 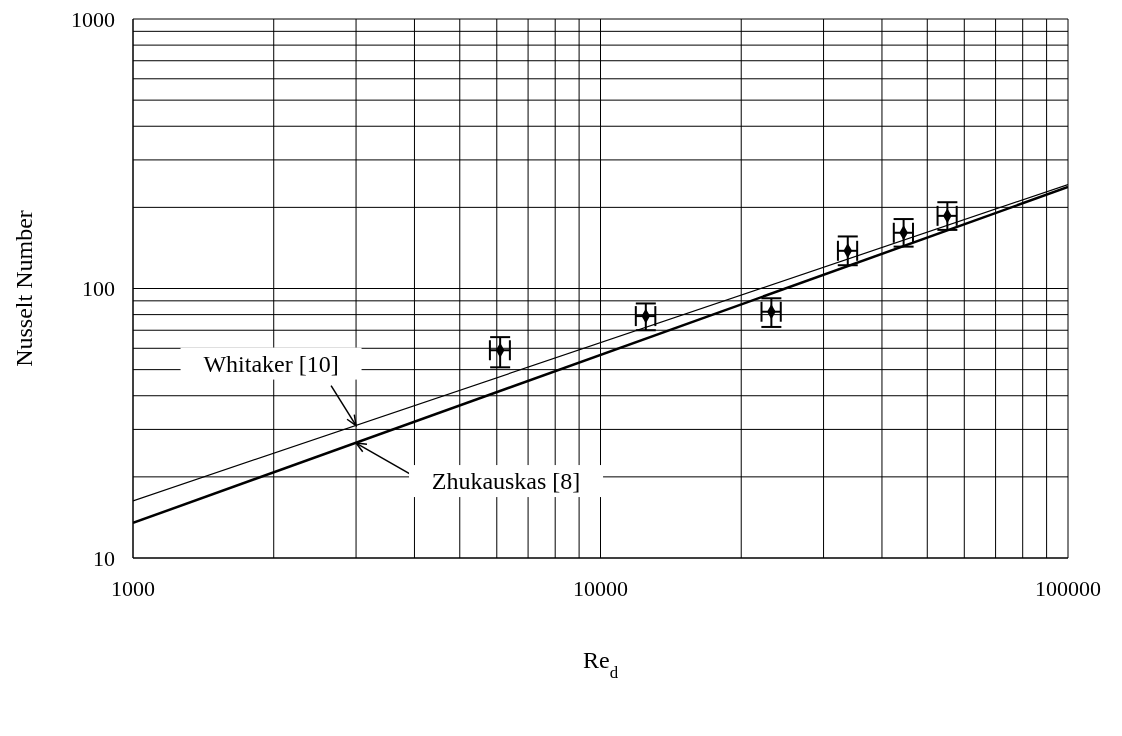 What do you see at coordinates (93, 19) in the screenshot?
I see `y-tick-label: 1000` at bounding box center [93, 19].